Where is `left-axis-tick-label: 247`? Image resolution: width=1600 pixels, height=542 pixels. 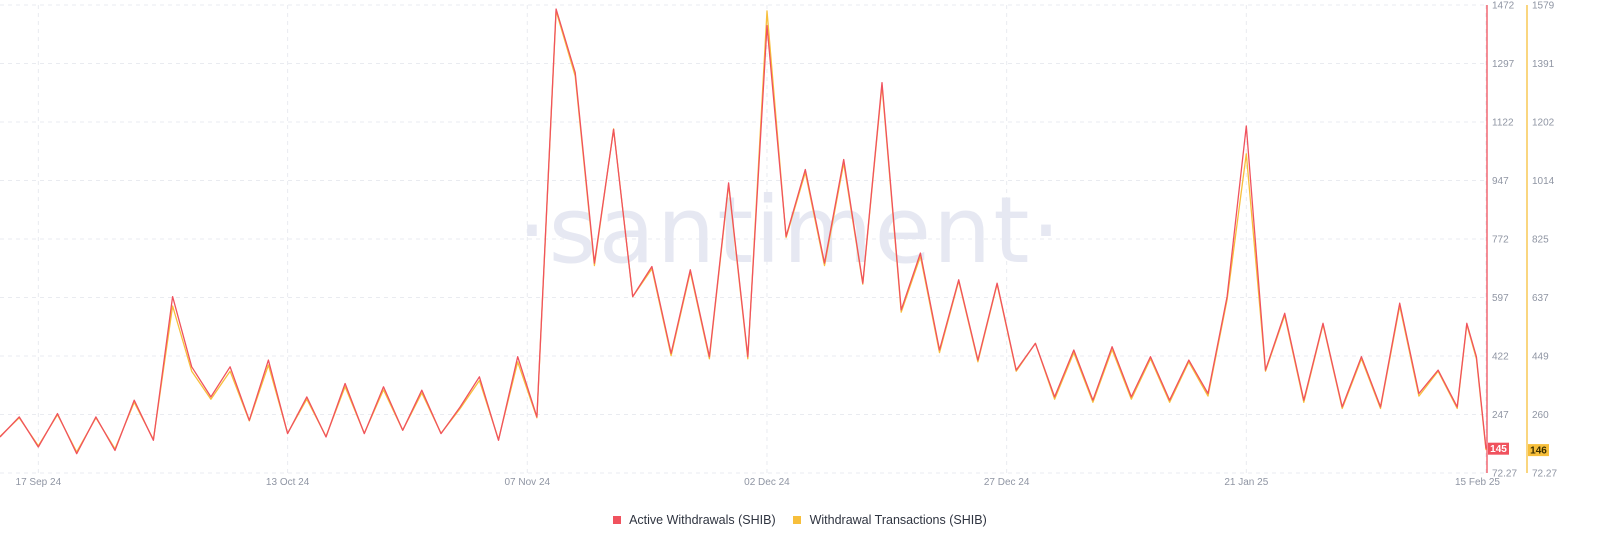
left-axis-tick-label: 247 is located at coordinates (1500, 415).